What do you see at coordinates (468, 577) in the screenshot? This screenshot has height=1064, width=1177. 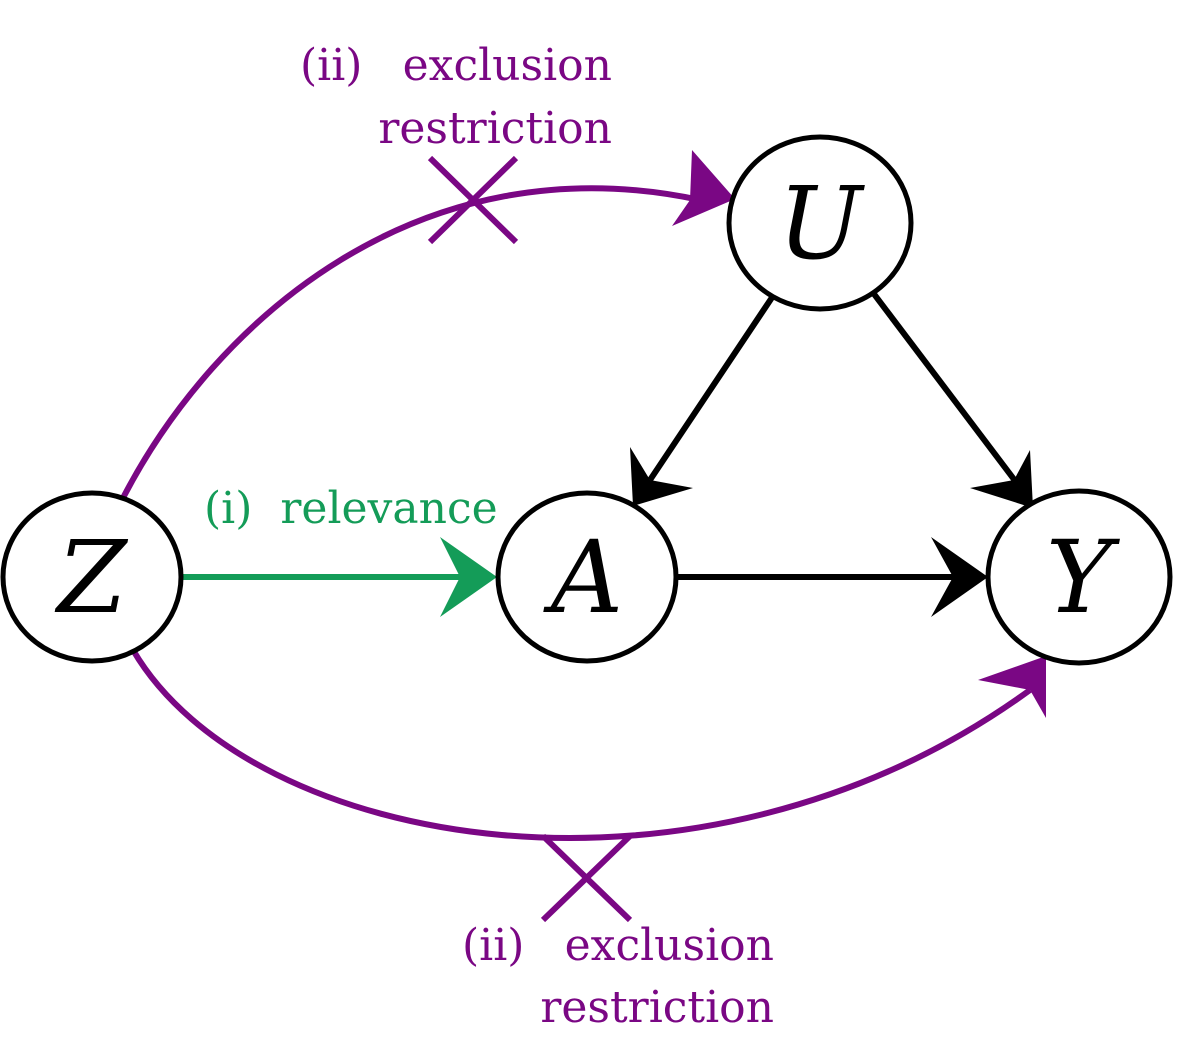 I see `arrowhead-z-to-a` at bounding box center [468, 577].